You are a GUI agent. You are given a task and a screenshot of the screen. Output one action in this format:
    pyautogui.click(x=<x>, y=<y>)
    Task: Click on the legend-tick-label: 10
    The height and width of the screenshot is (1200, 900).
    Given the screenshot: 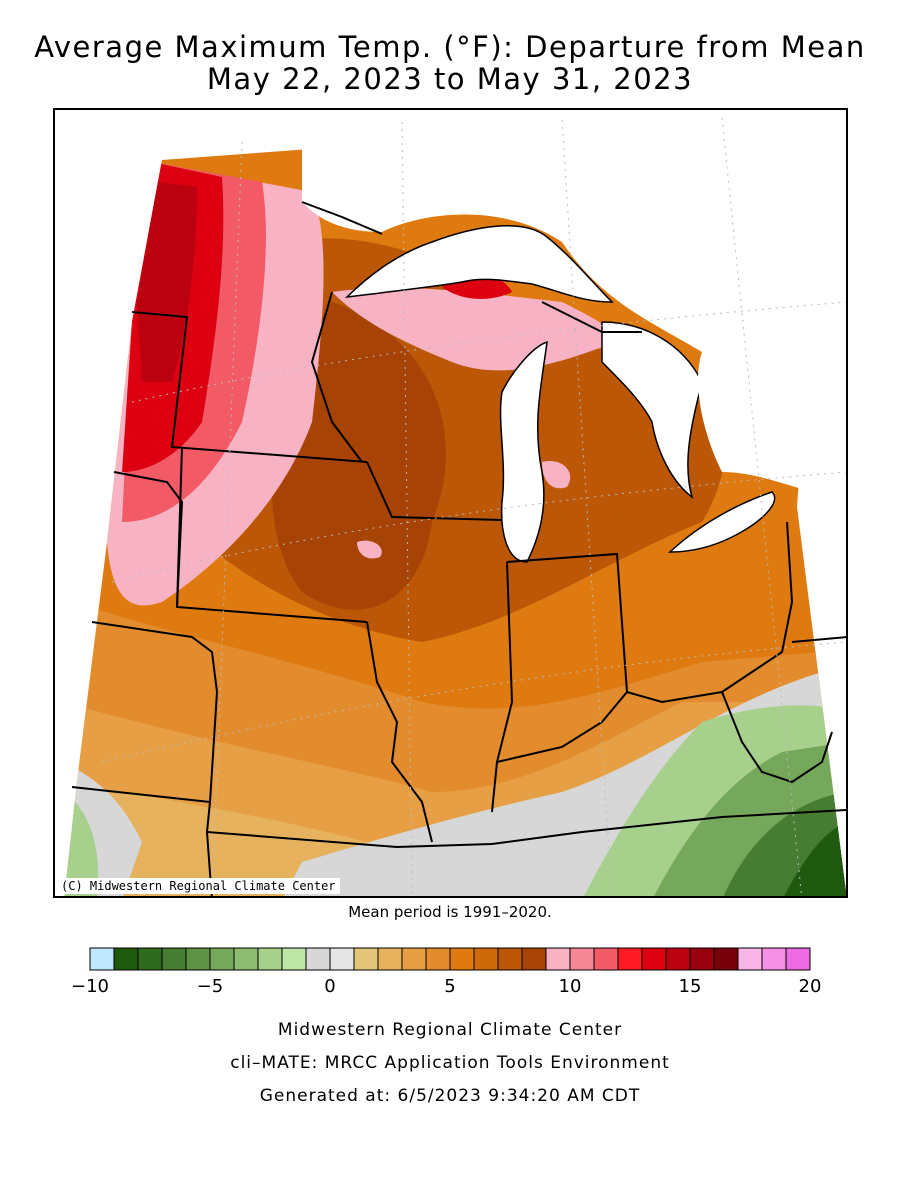 What is the action you would take?
    pyautogui.click(x=570, y=986)
    